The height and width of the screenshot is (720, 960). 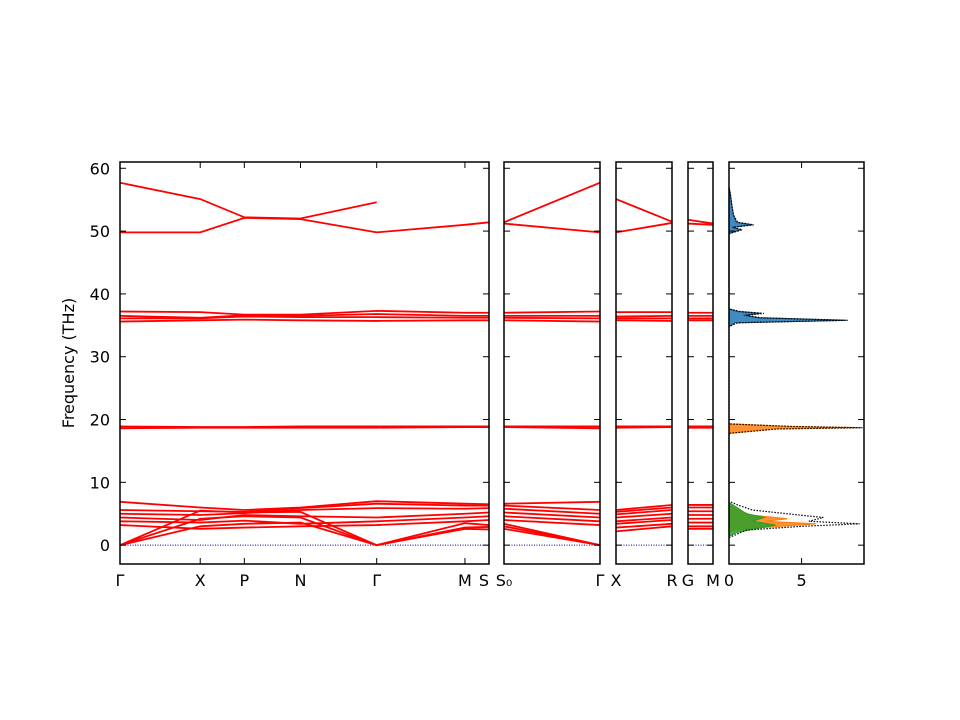 I want to click on dos-panel-frame, so click(x=796, y=363).